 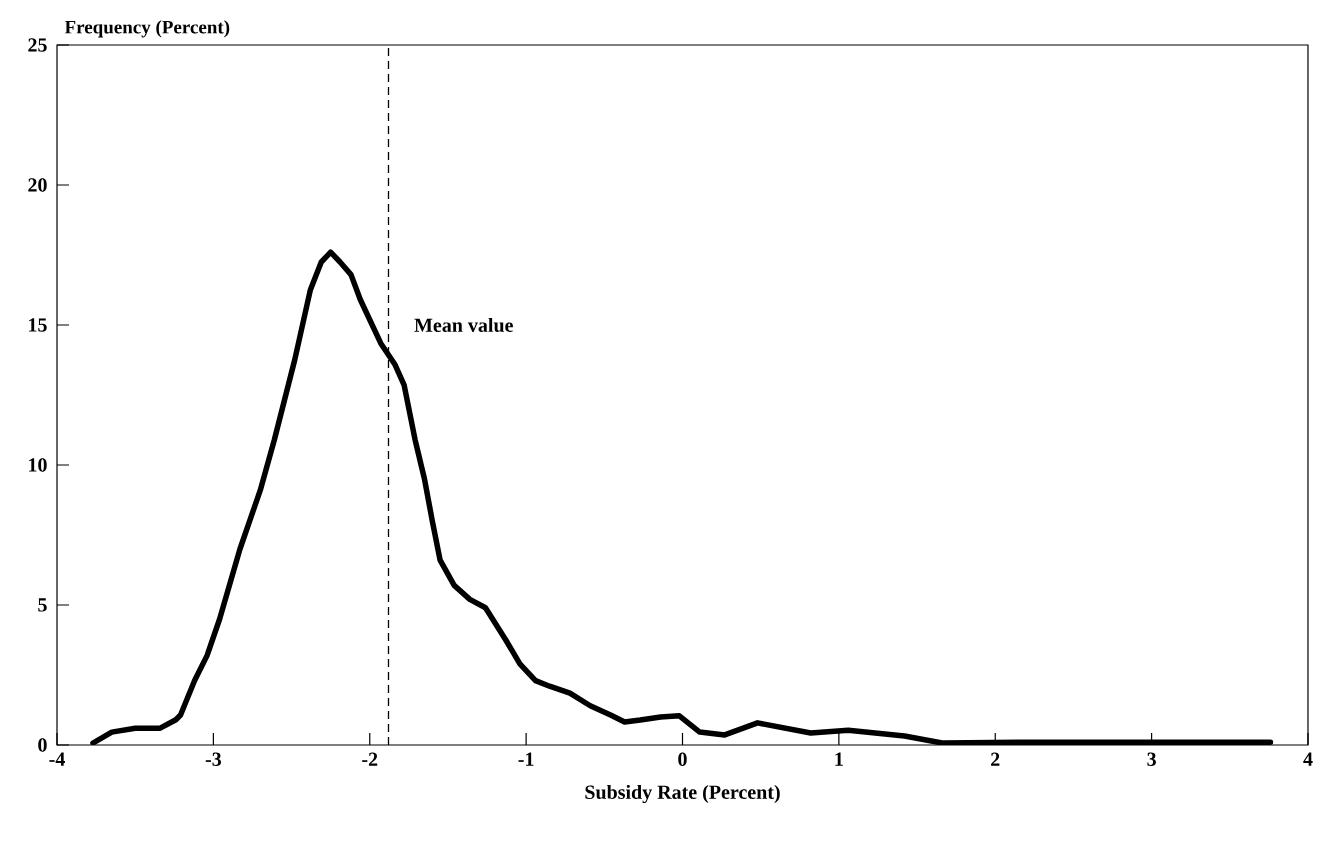 What do you see at coordinates (38, 465) in the screenshot?
I see `y-tick-label: 10` at bounding box center [38, 465].